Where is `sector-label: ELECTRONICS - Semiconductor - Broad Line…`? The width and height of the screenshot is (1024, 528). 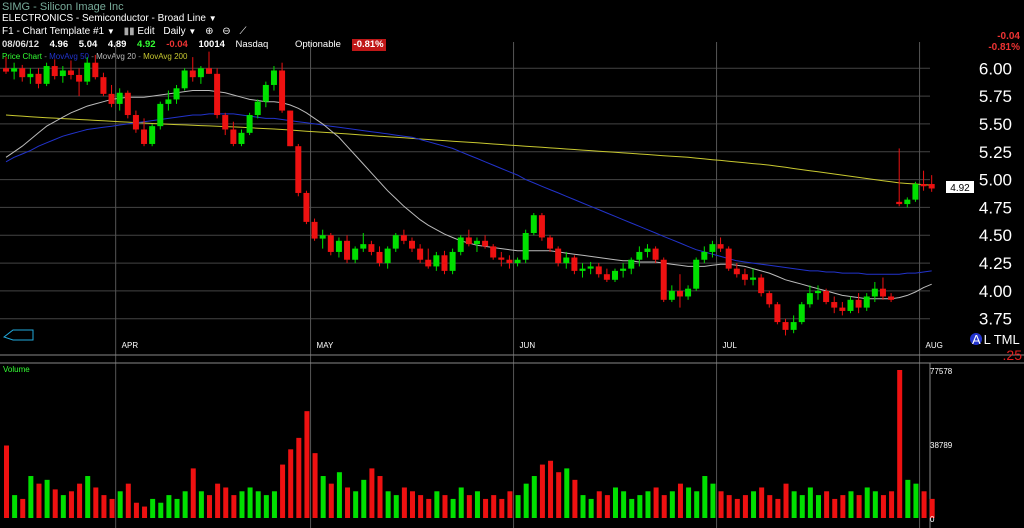
sector-label: ELECTRONICS - Semiconductor - Broad Line… is located at coordinates (109, 19).